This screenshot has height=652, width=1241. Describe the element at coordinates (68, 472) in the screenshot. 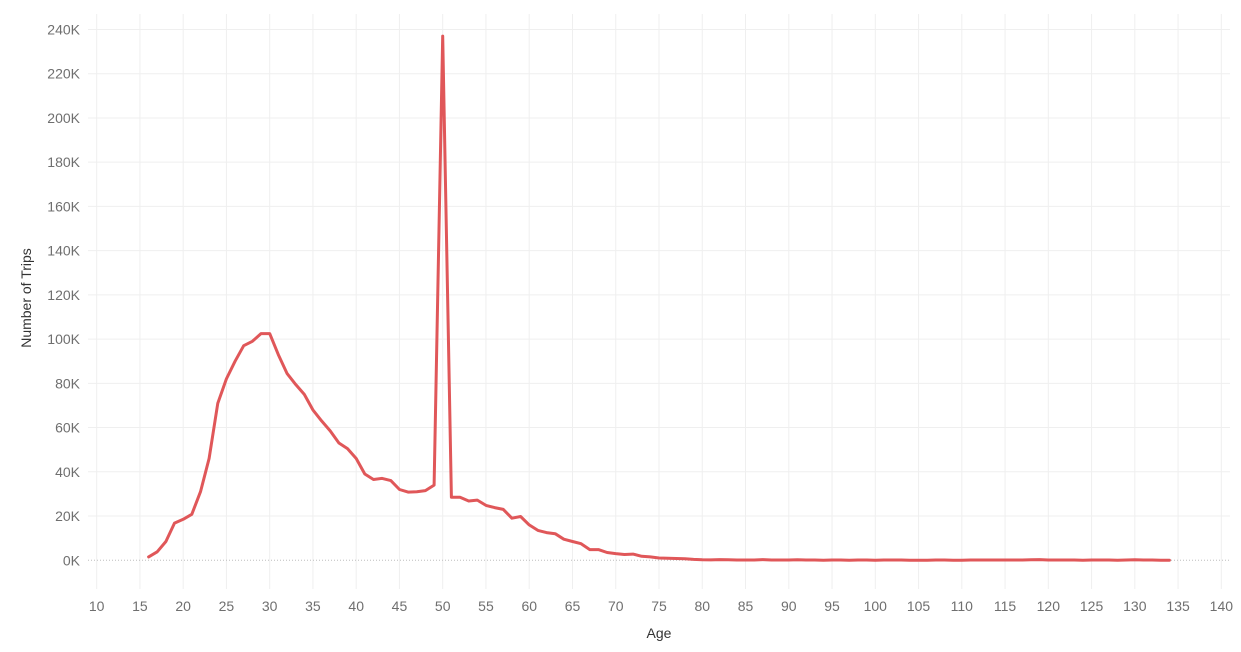

I see `y-tick-label: 40K` at that location.